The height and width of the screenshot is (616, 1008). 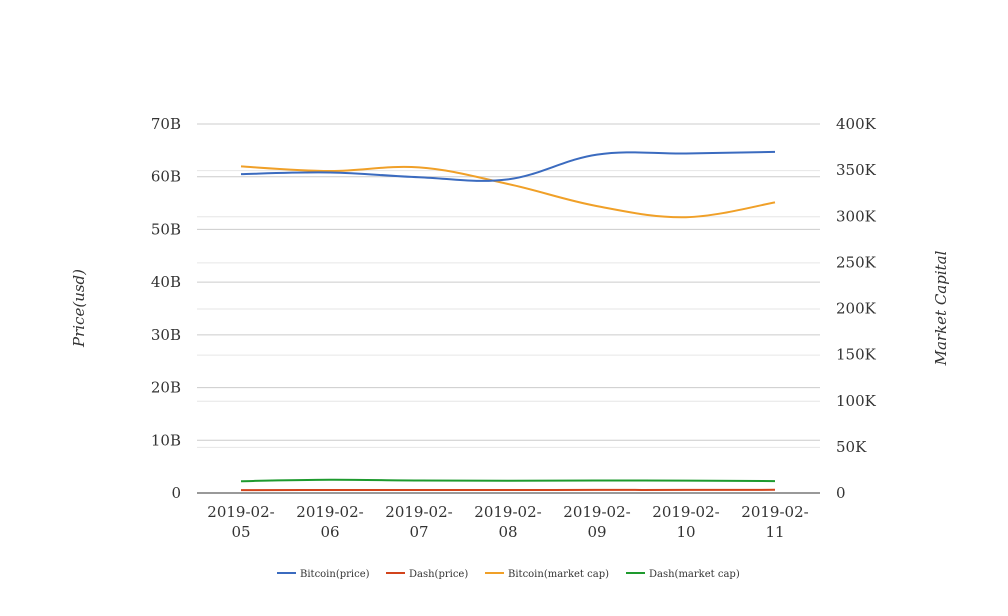 I want to click on left-tick-label: 20B, so click(x=166, y=388).